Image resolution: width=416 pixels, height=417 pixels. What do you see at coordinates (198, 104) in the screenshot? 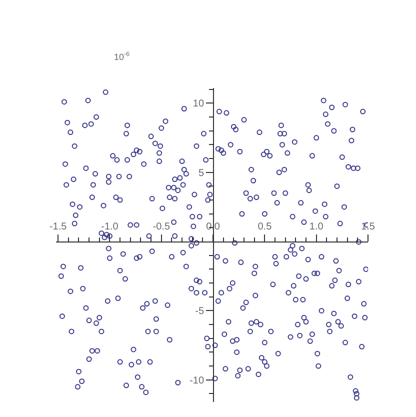
I see `y-tick-label: 10` at bounding box center [198, 104].